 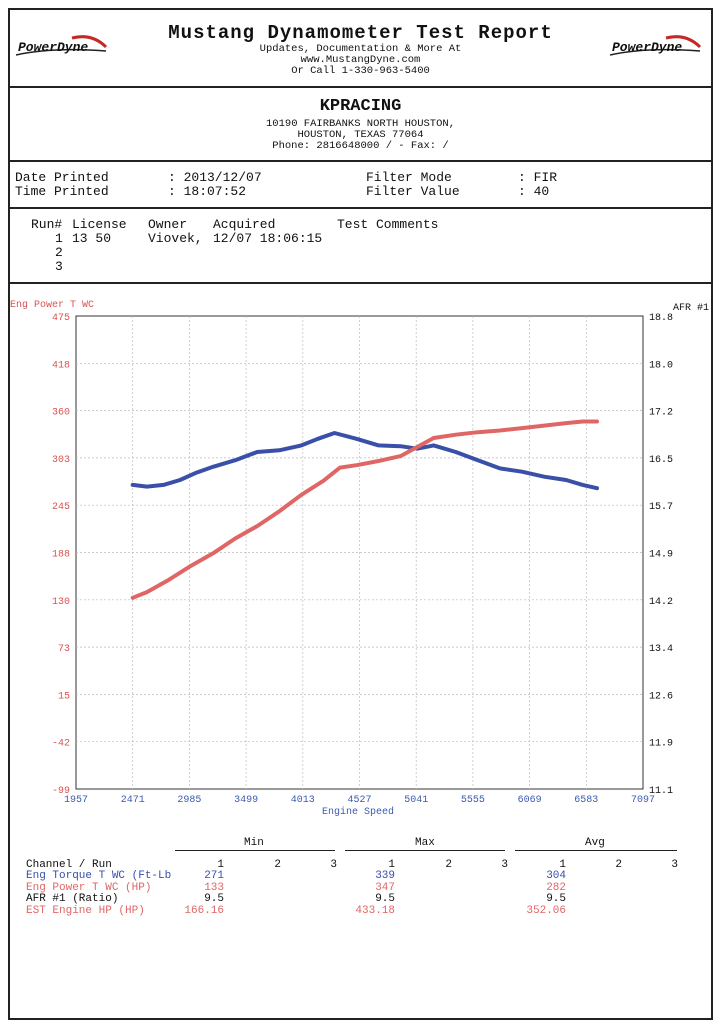 What do you see at coordinates (99, 876) in the screenshot?
I see `stats-channel-name: Eng Torque T WC (Ft-Lb` at bounding box center [99, 876].